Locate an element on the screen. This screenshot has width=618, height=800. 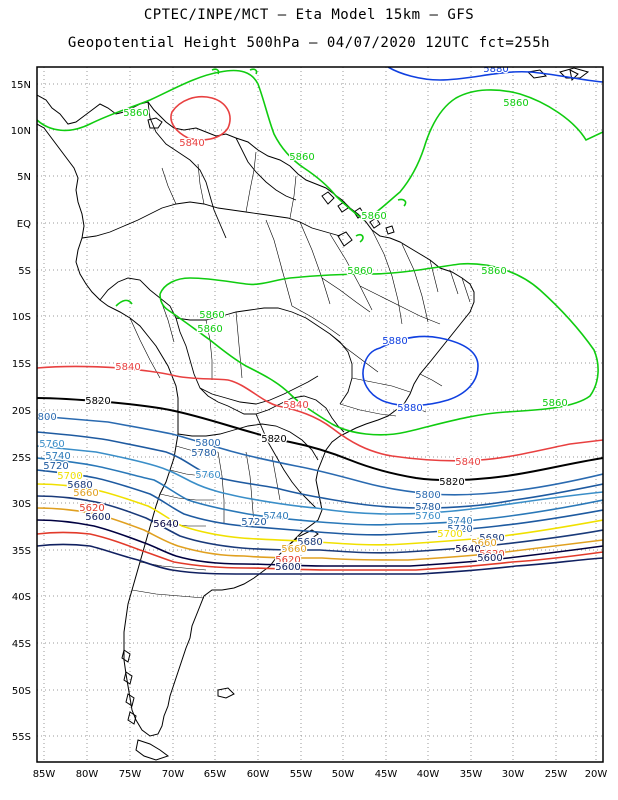
lon-tick-label: 55W is located at coordinates (301, 774).